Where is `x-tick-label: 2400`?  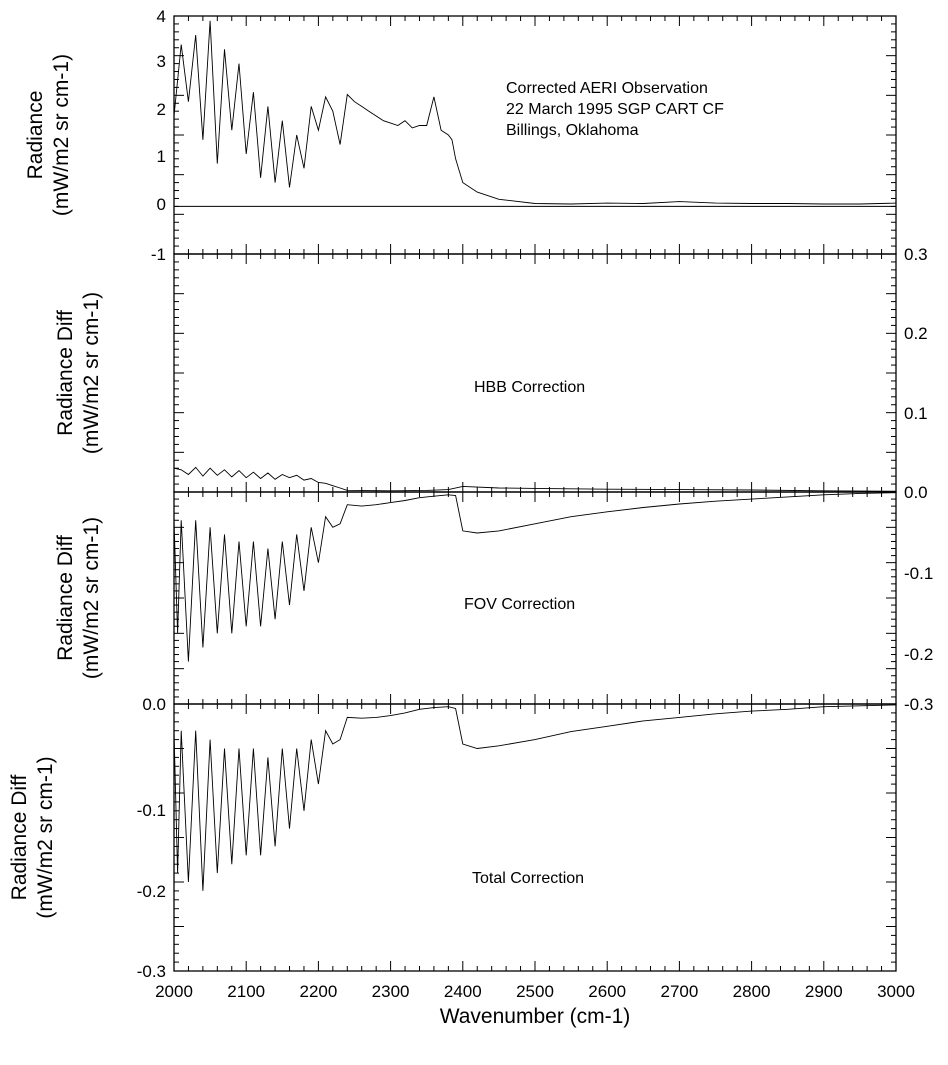 x-tick-label: 2400 is located at coordinates (463, 991).